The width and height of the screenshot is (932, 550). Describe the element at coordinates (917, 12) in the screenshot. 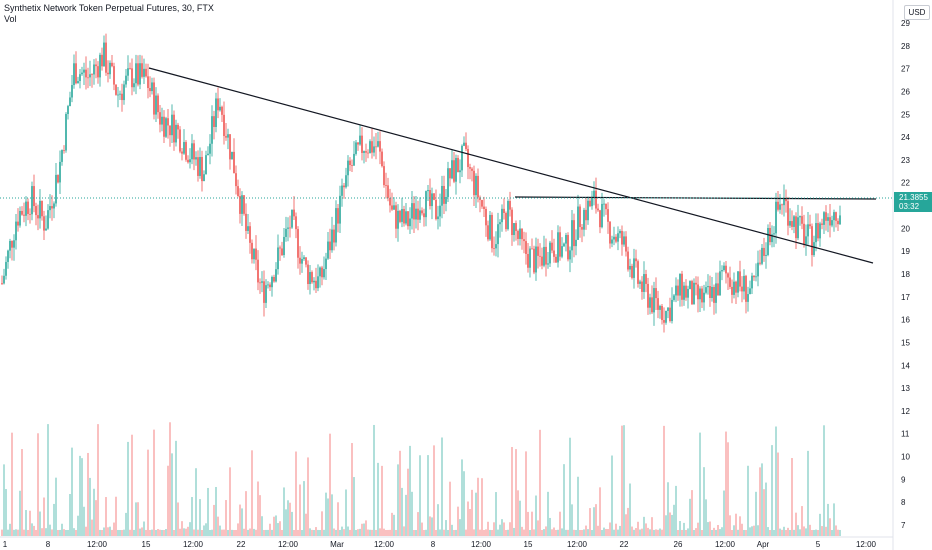

I see `currency-button: USD` at that location.